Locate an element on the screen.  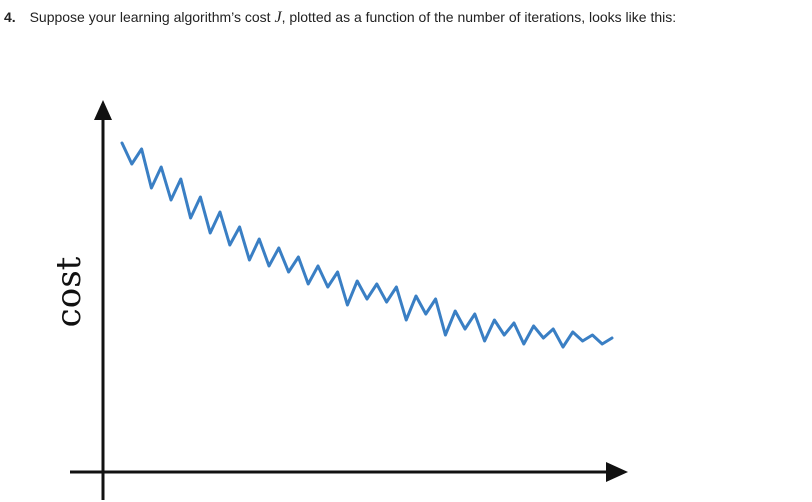
y-axis-arrow is located at coordinates (103, 110).